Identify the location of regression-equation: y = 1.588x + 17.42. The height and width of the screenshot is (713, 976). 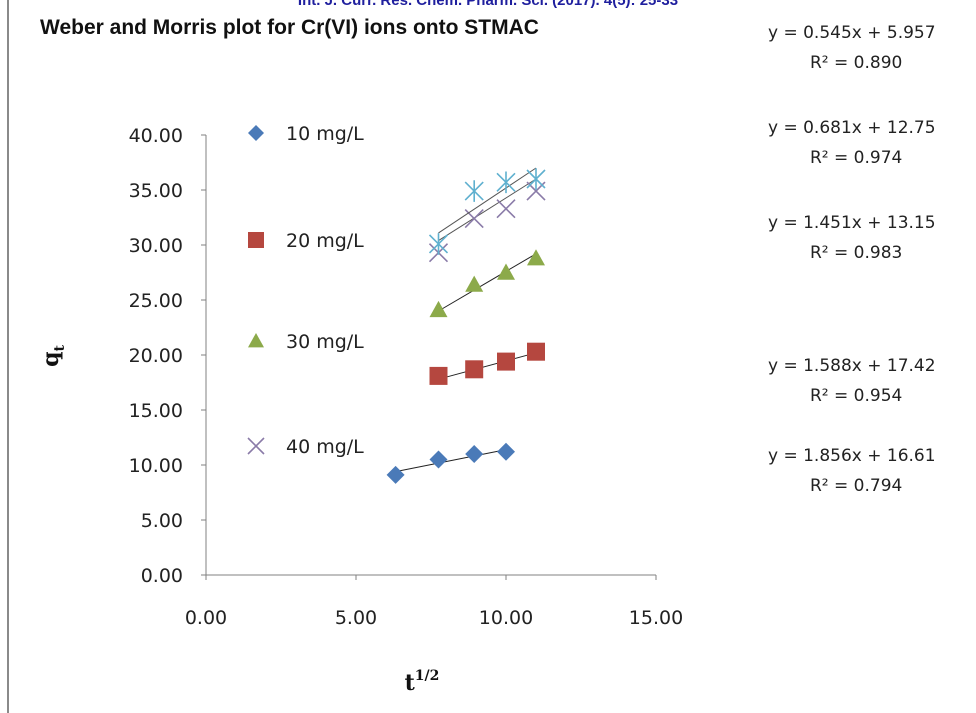
(852, 366).